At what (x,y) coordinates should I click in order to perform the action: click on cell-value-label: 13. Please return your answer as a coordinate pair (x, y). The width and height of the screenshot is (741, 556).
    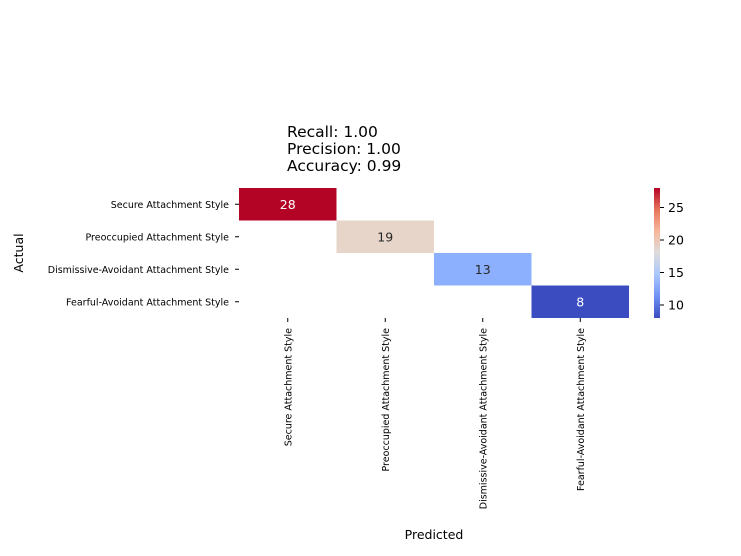
    Looking at the image, I should click on (483, 269).